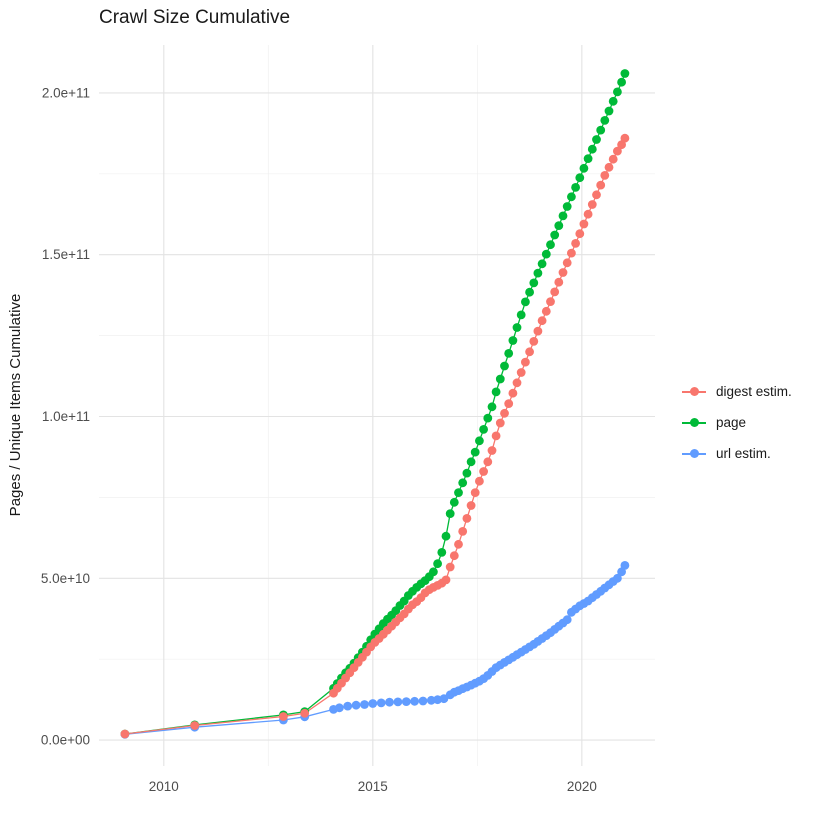 Image resolution: width=826 pixels, height=827 pixels. I want to click on series-points-url-estim, so click(375, 650).